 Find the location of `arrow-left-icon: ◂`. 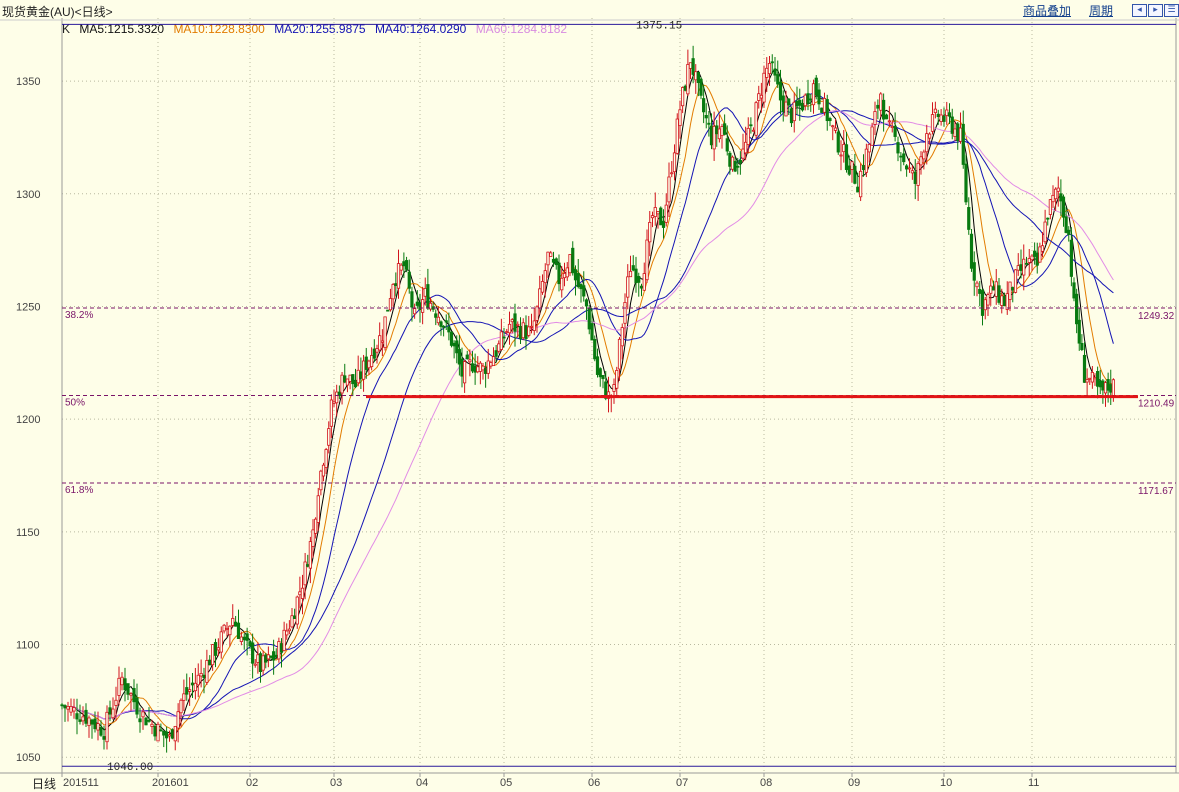

arrow-left-icon: ◂ is located at coordinates (1139, 10).